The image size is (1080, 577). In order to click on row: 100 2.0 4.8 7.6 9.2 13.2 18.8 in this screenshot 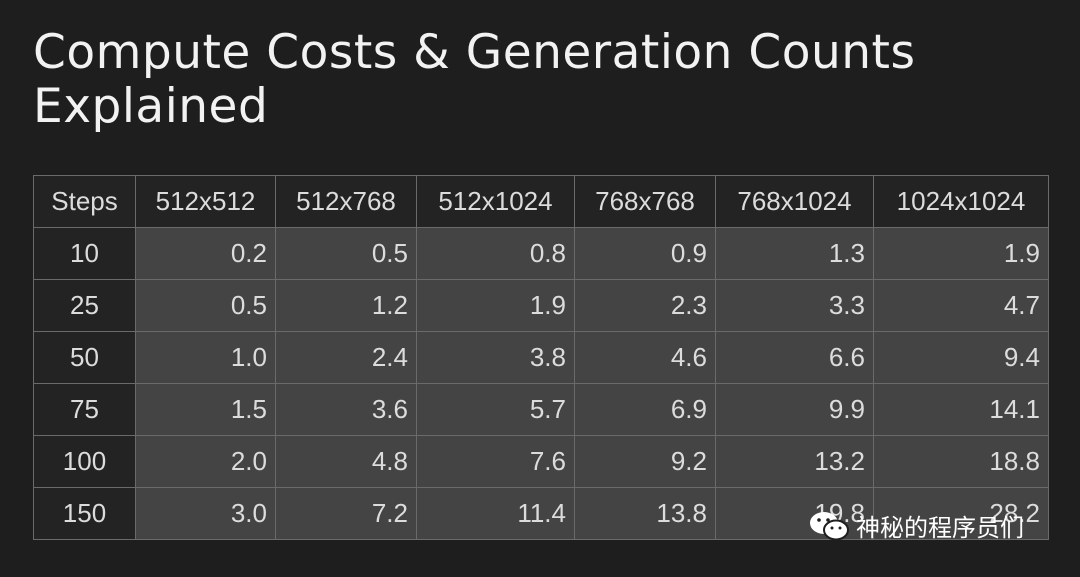, I will do `click(541, 461)`.